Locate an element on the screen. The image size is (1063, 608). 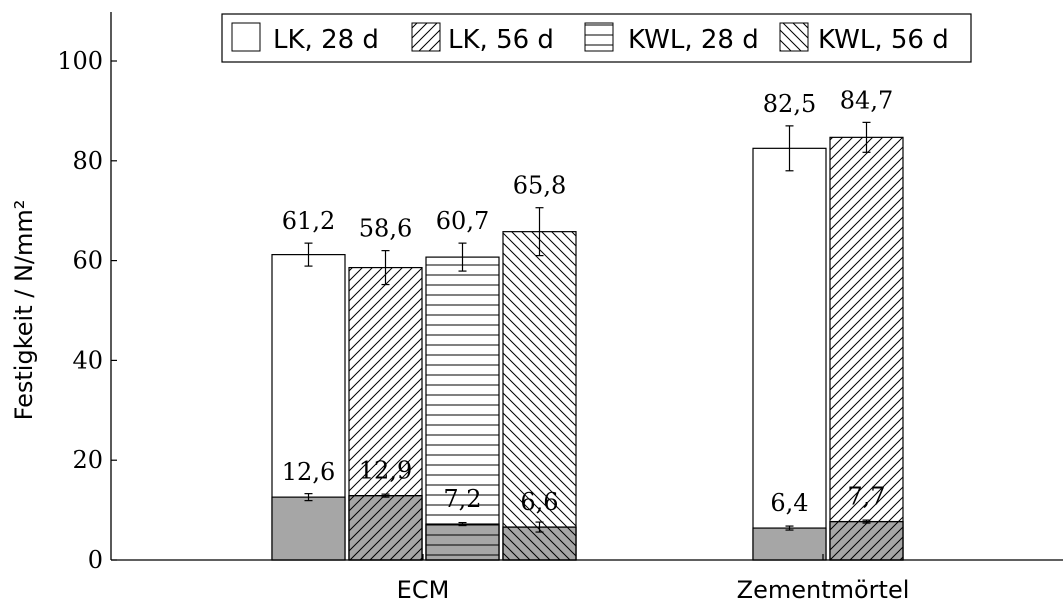
y-tick-label-40: 40 is located at coordinates (87, 360).